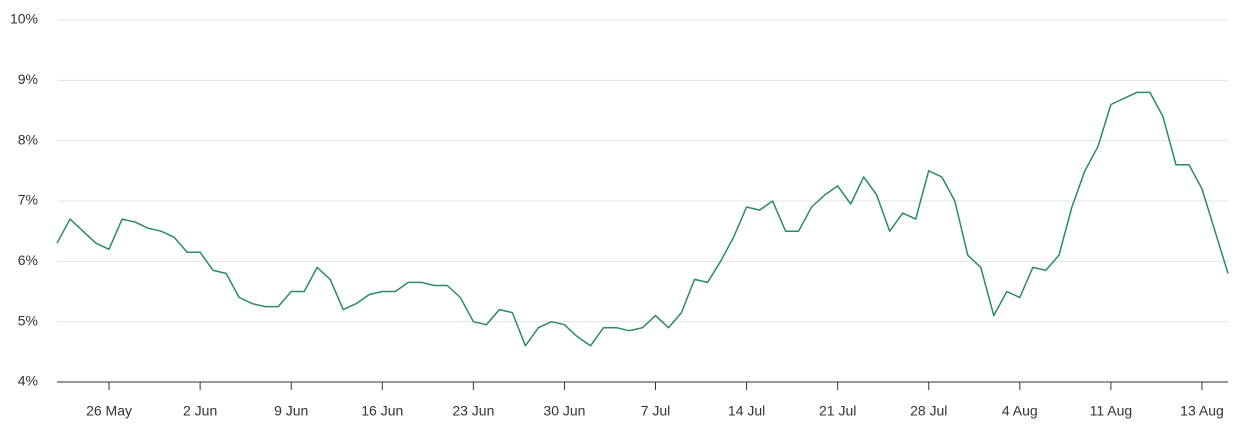 The width and height of the screenshot is (1234, 433). What do you see at coordinates (837, 411) in the screenshot?
I see `x-tick-label: 21 Jul` at bounding box center [837, 411].